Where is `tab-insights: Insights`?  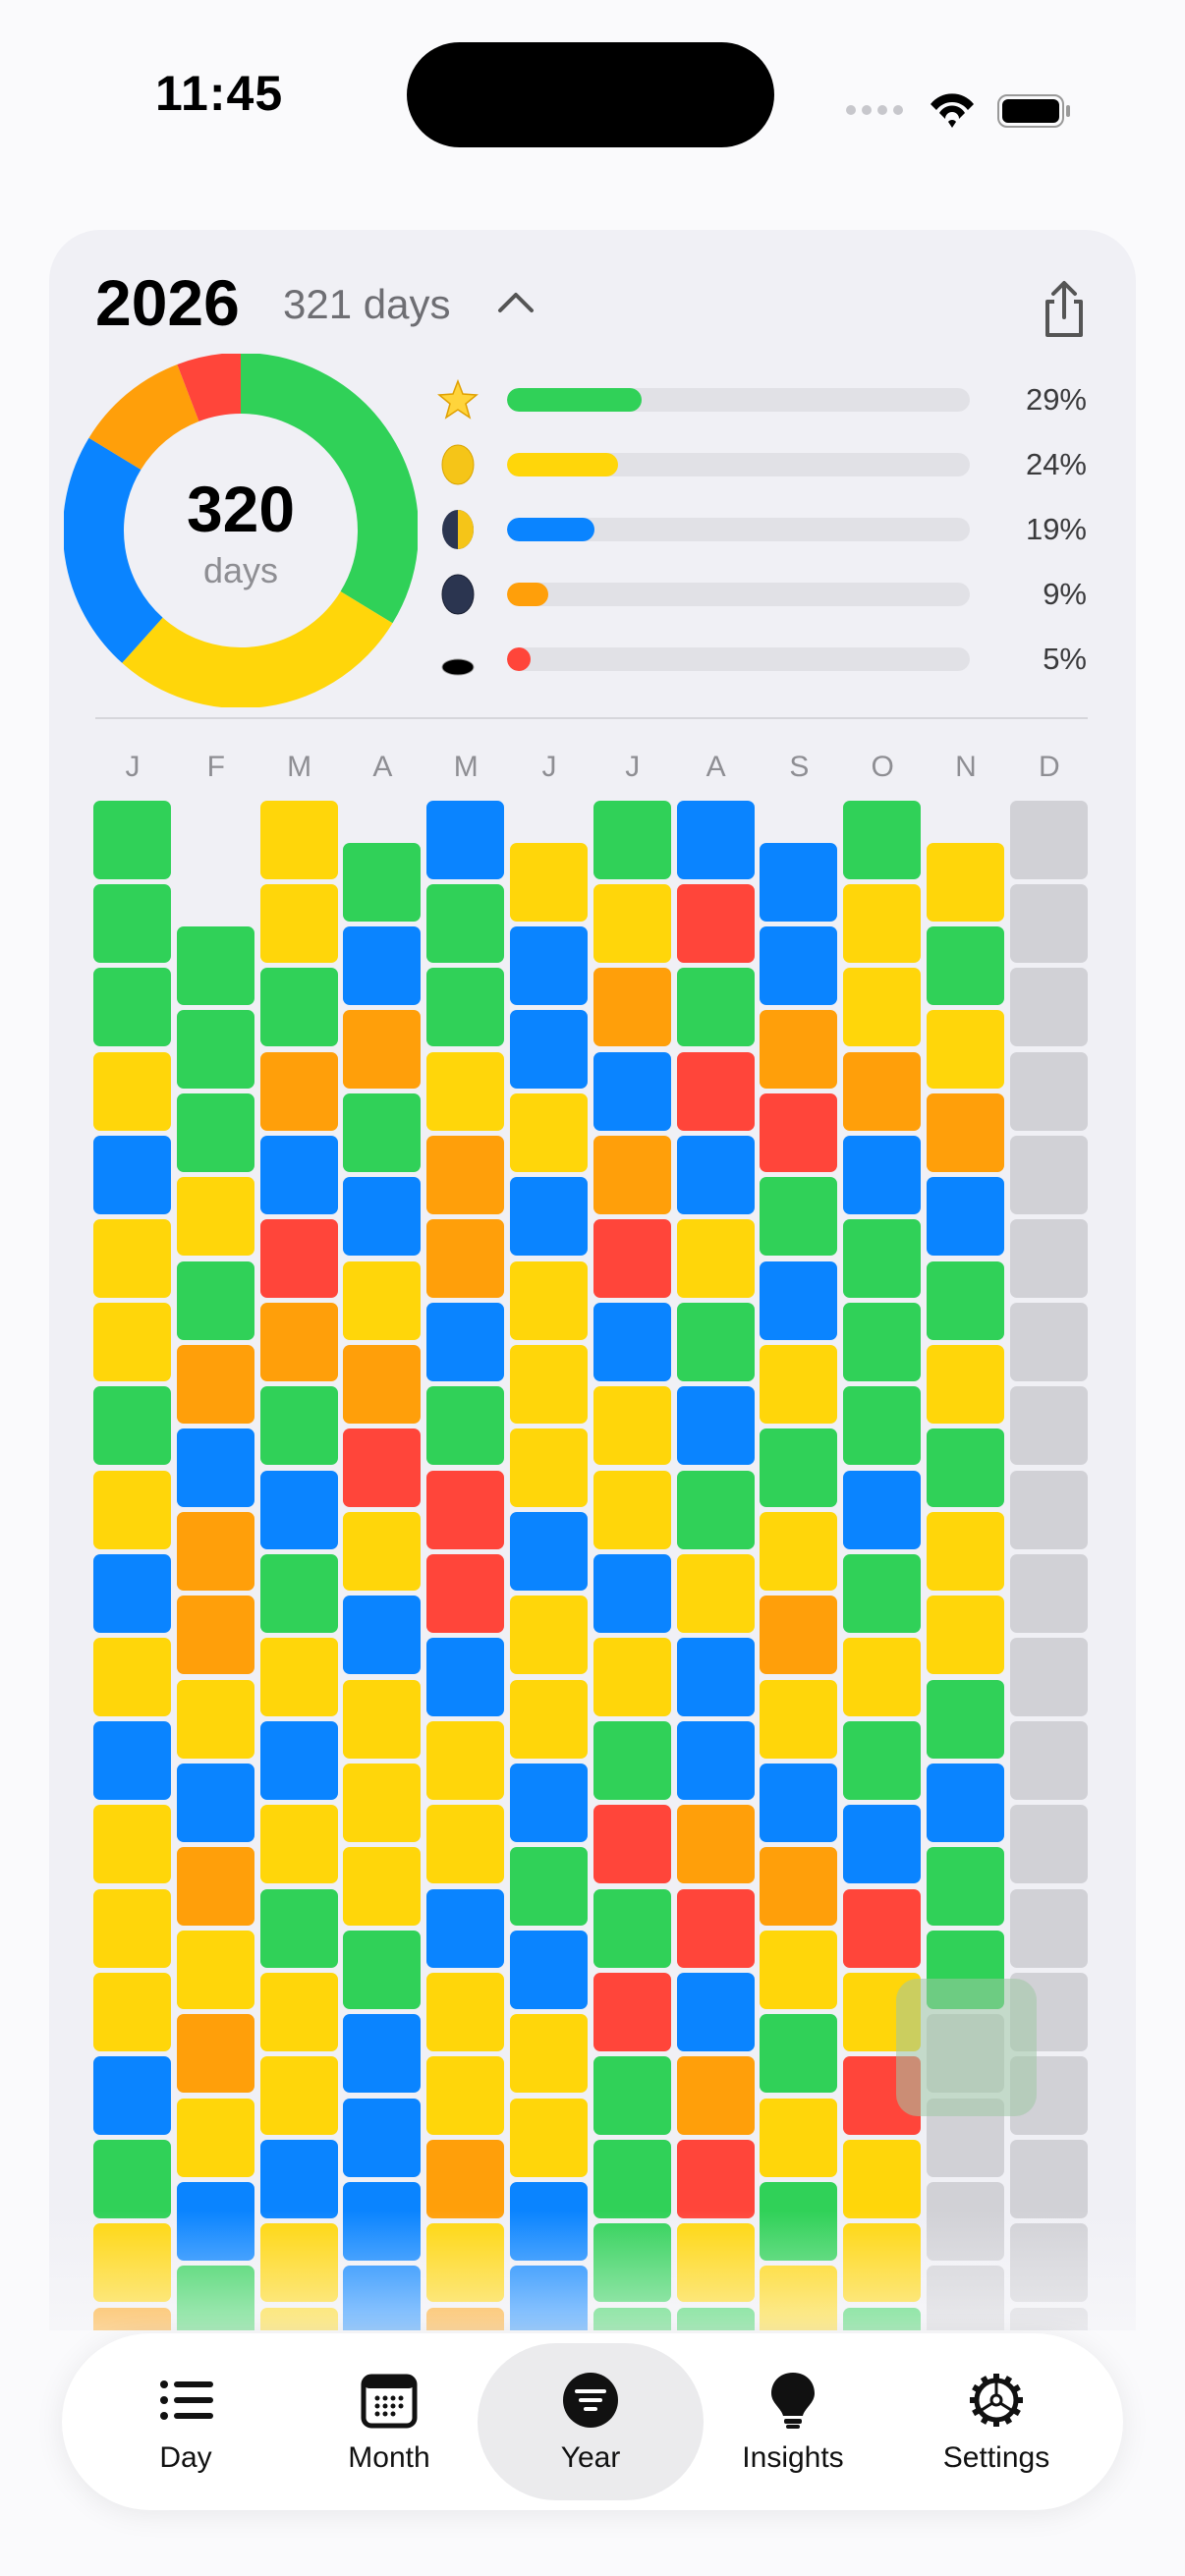 tab-insights: Insights is located at coordinates (793, 2421).